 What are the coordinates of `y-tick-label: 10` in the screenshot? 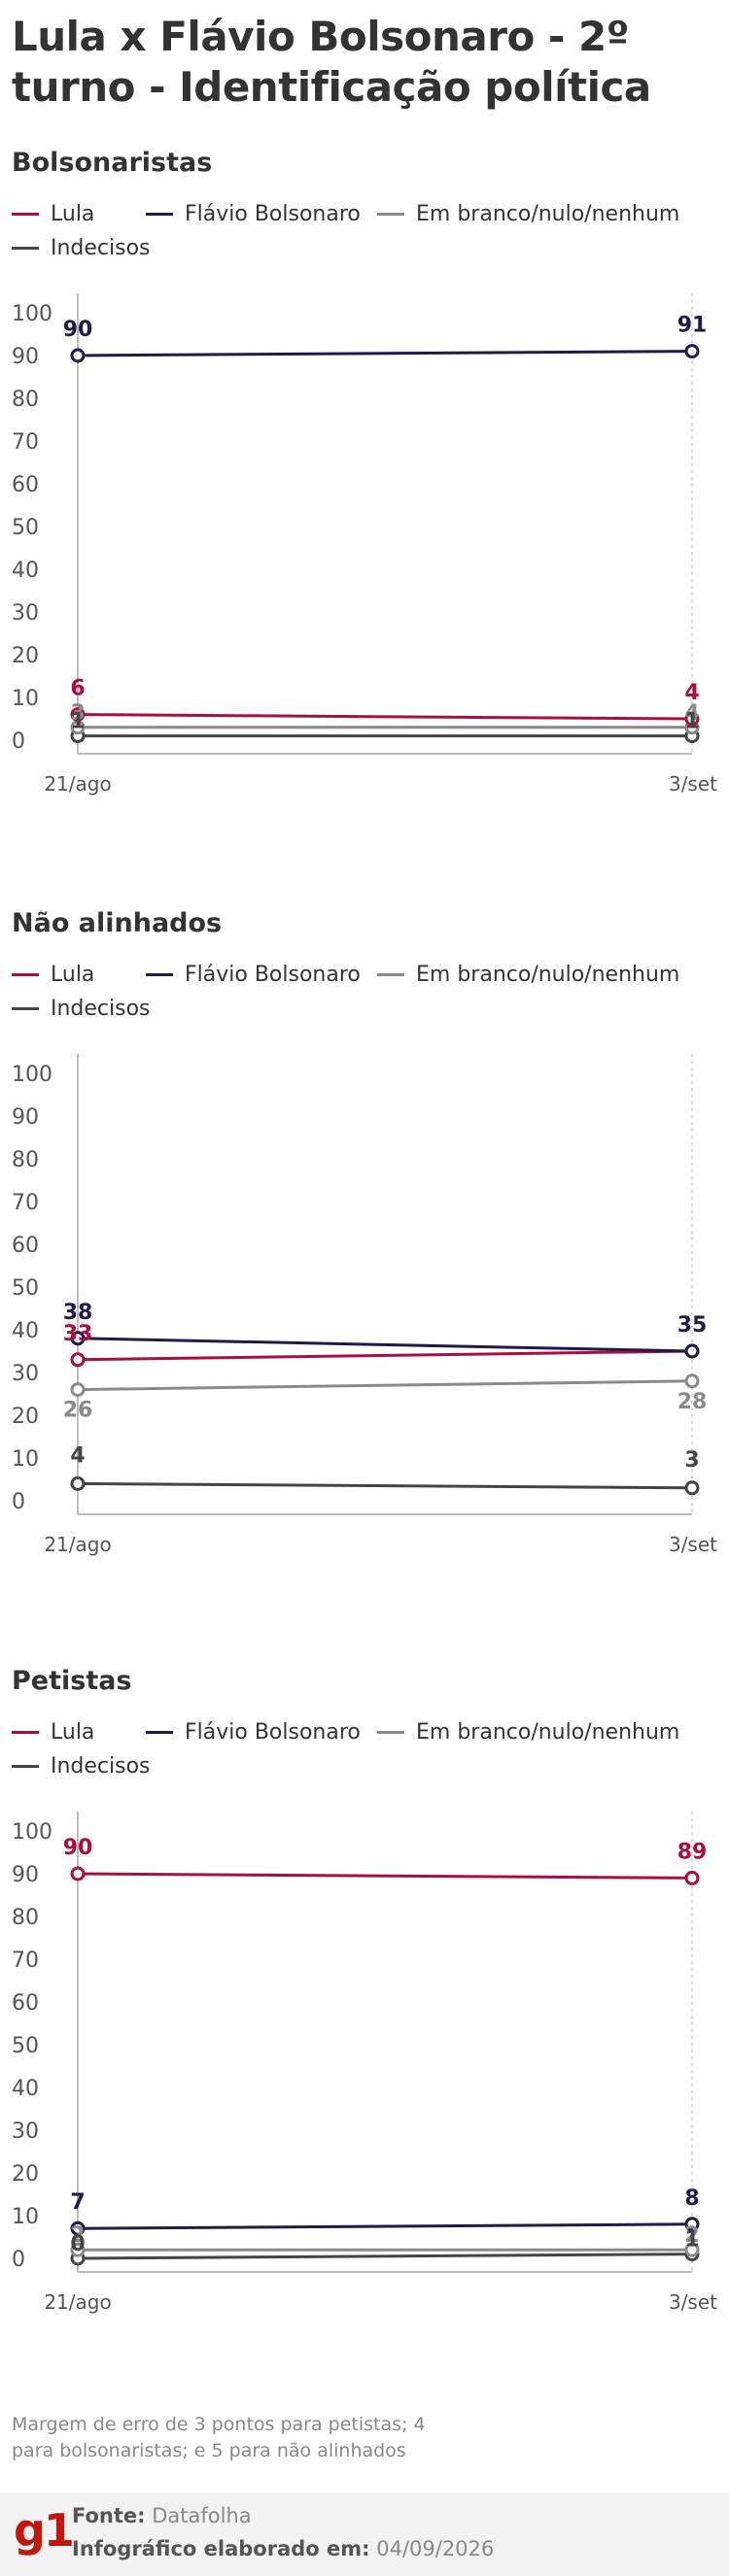 It's located at (25, 2217).